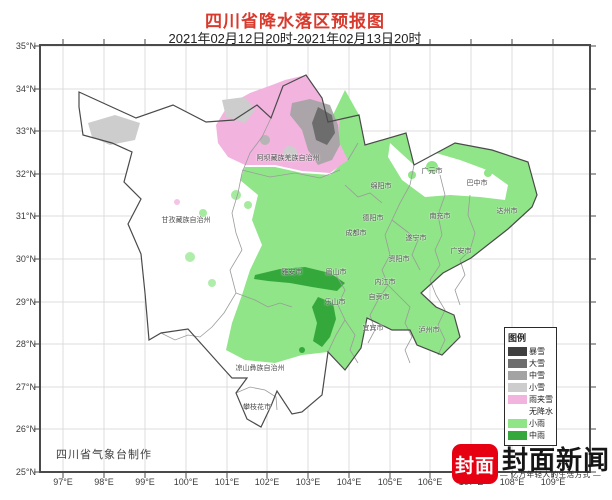 The image size is (612, 500). Describe the element at coordinates (390, 482) in the screenshot. I see `x-tick-label: 105°E` at that location.